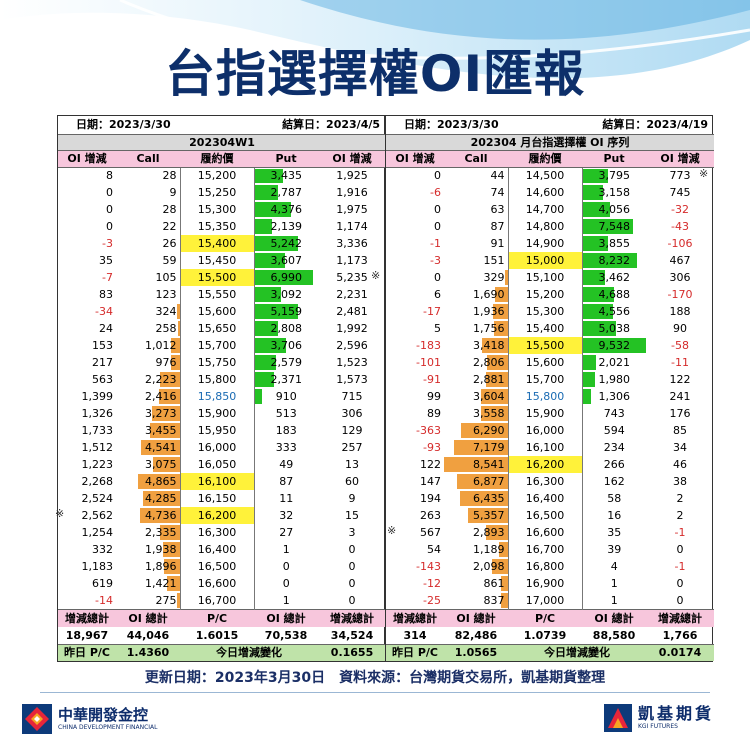 This screenshot has width=750, height=750. I want to click on call-oi-cell: 3,418, so click(476, 345).